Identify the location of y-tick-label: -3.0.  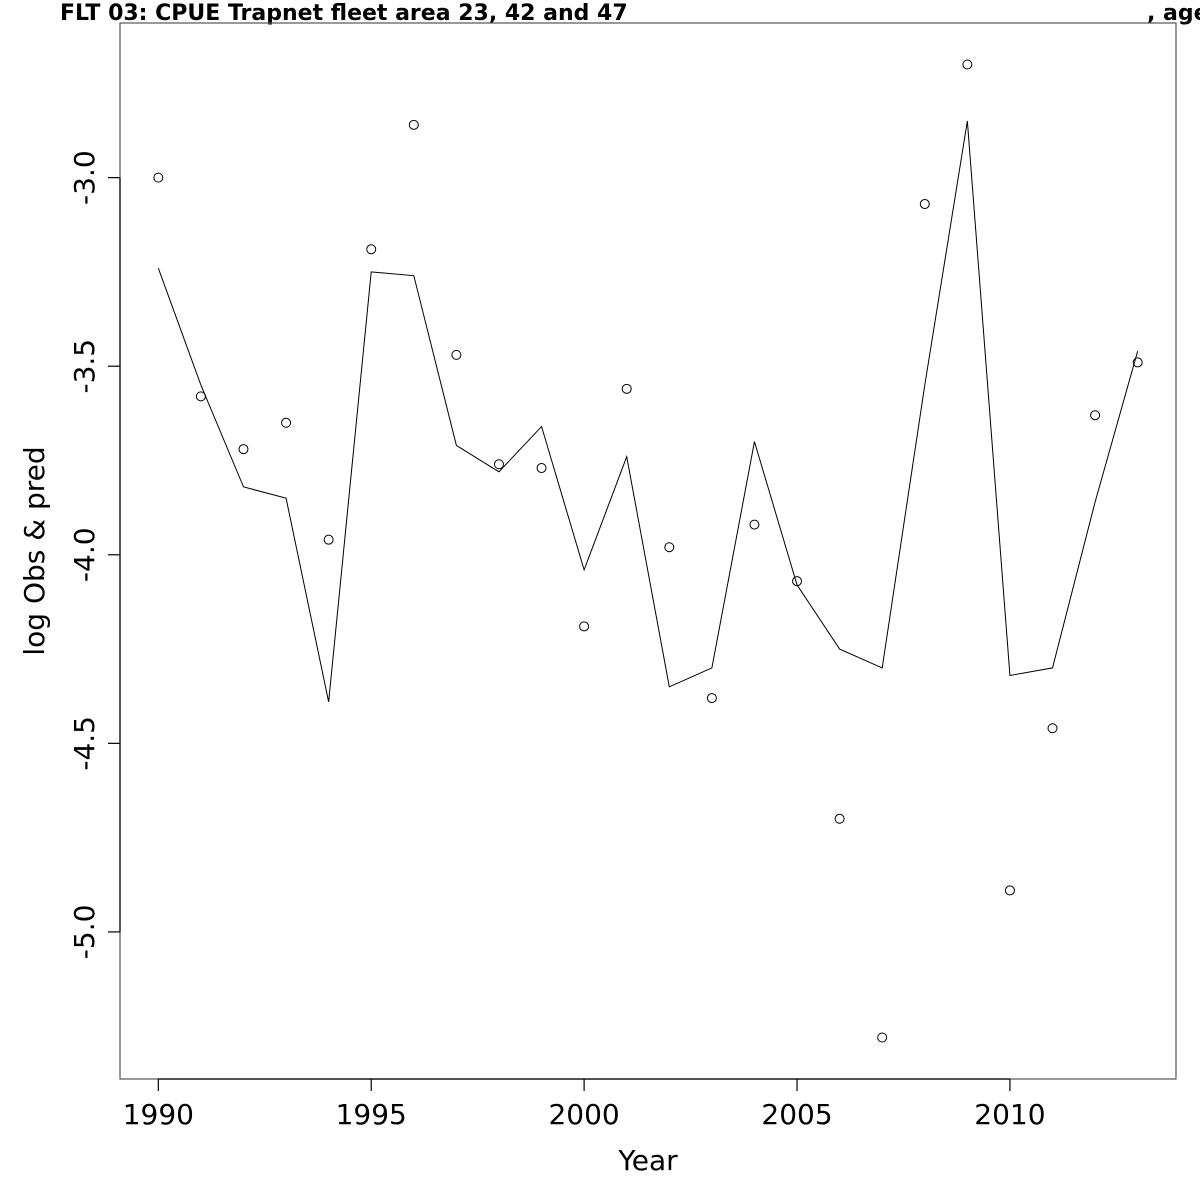
(84, 177).